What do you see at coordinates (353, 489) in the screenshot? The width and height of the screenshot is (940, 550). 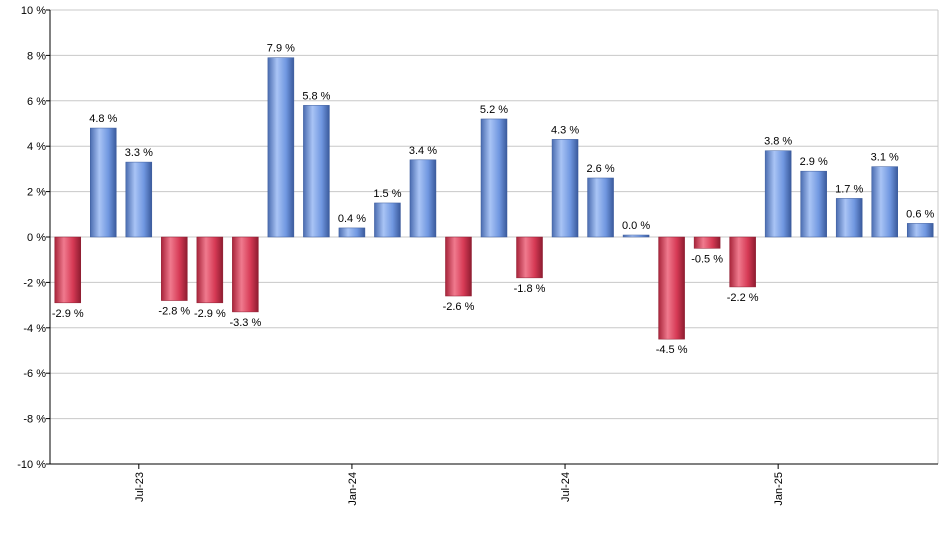 I see `x-tick-label: Jan-24` at bounding box center [353, 489].